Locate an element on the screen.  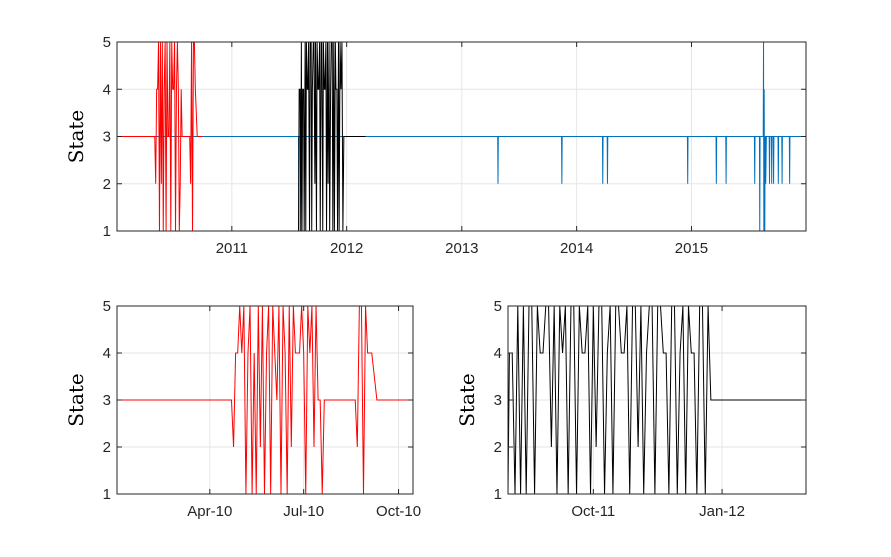
x-tick-label: 2014 is located at coordinates (576, 248).